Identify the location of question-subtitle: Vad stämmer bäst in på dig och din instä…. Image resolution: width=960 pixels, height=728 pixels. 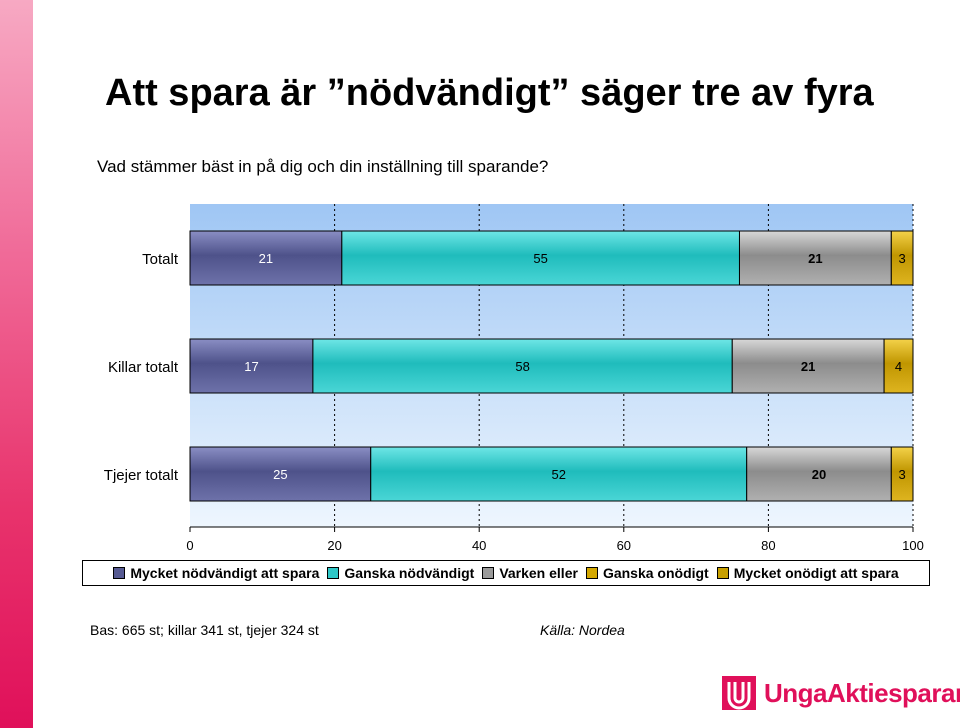
(323, 166).